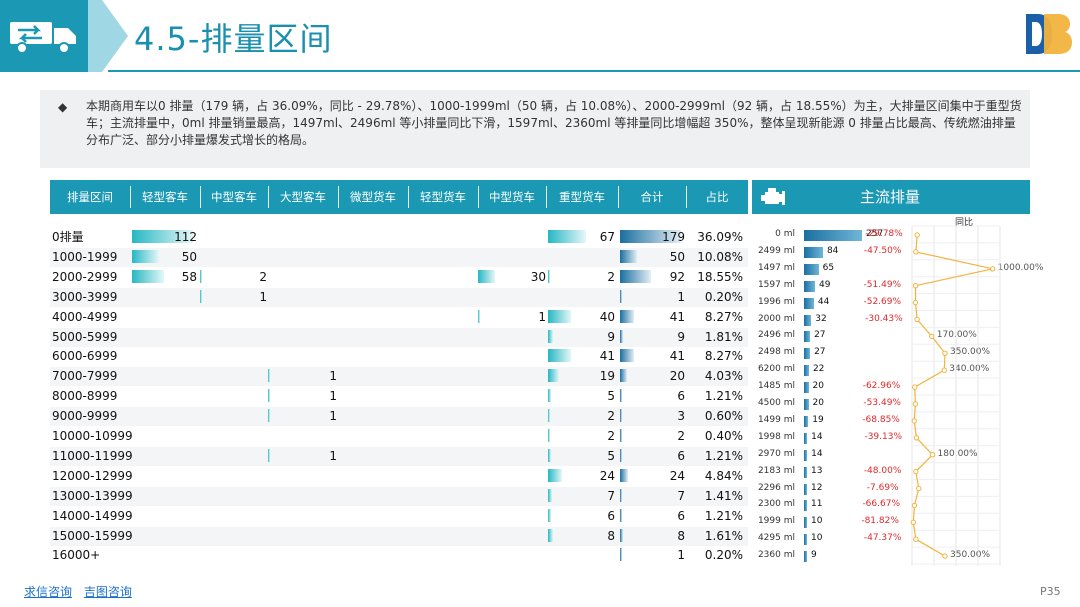 This screenshot has width=1080, height=607. I want to click on yoy-value: 350.00%, so click(970, 352).